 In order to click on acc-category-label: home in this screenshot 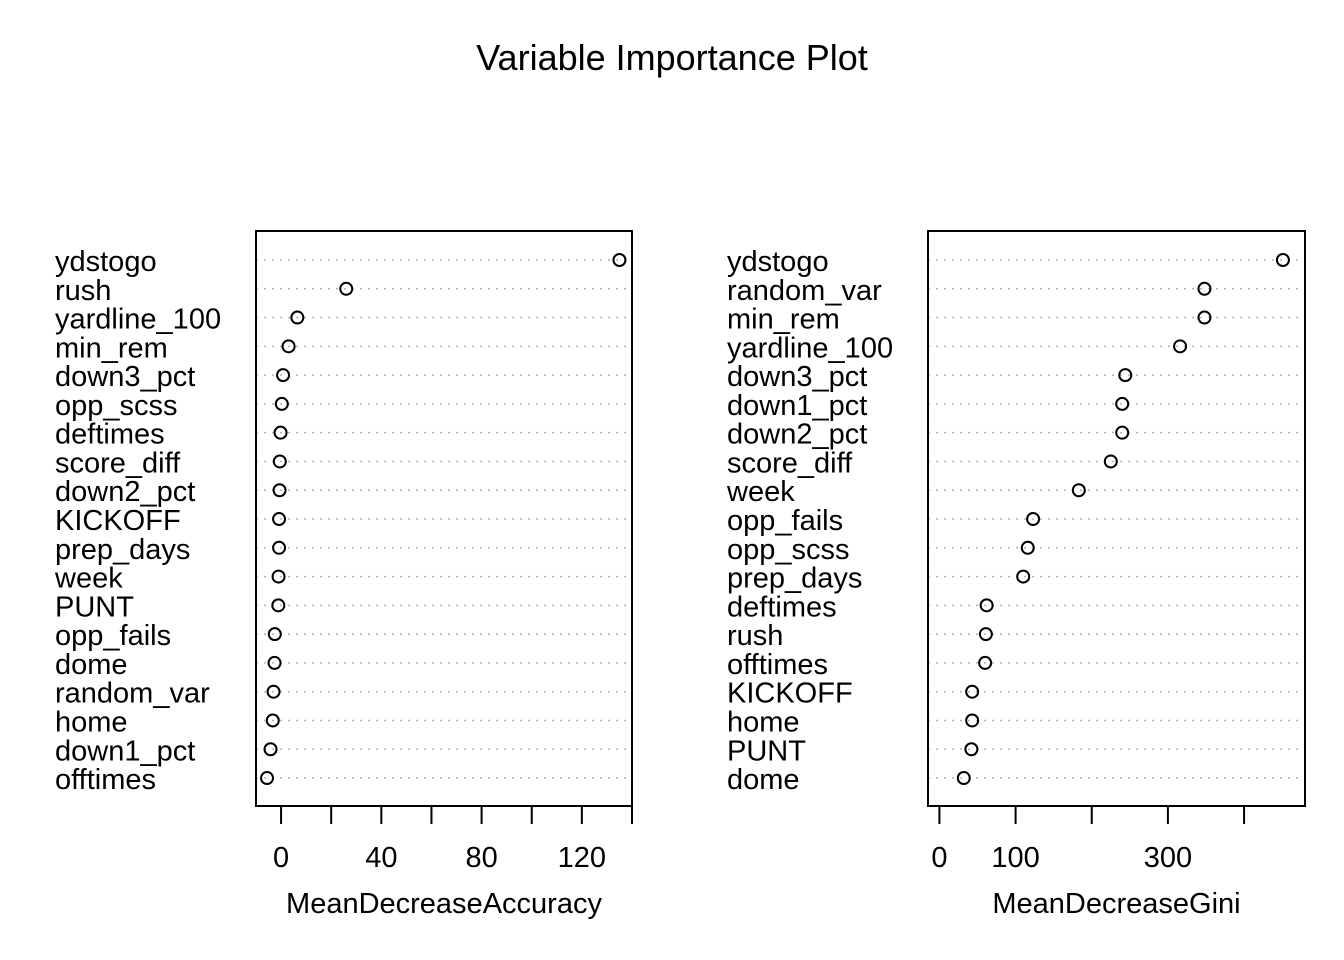, I will do `click(91, 722)`.